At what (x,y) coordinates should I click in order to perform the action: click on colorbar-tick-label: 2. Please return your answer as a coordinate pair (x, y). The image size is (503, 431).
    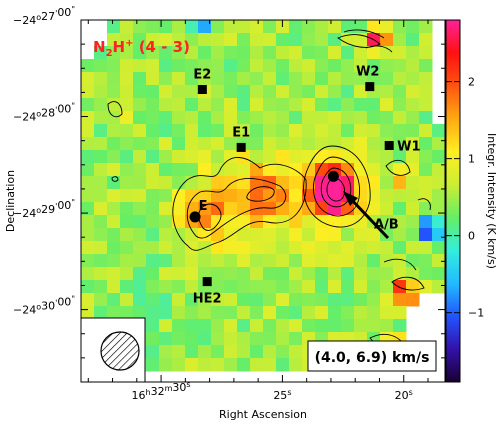
    Looking at the image, I should click on (471, 82).